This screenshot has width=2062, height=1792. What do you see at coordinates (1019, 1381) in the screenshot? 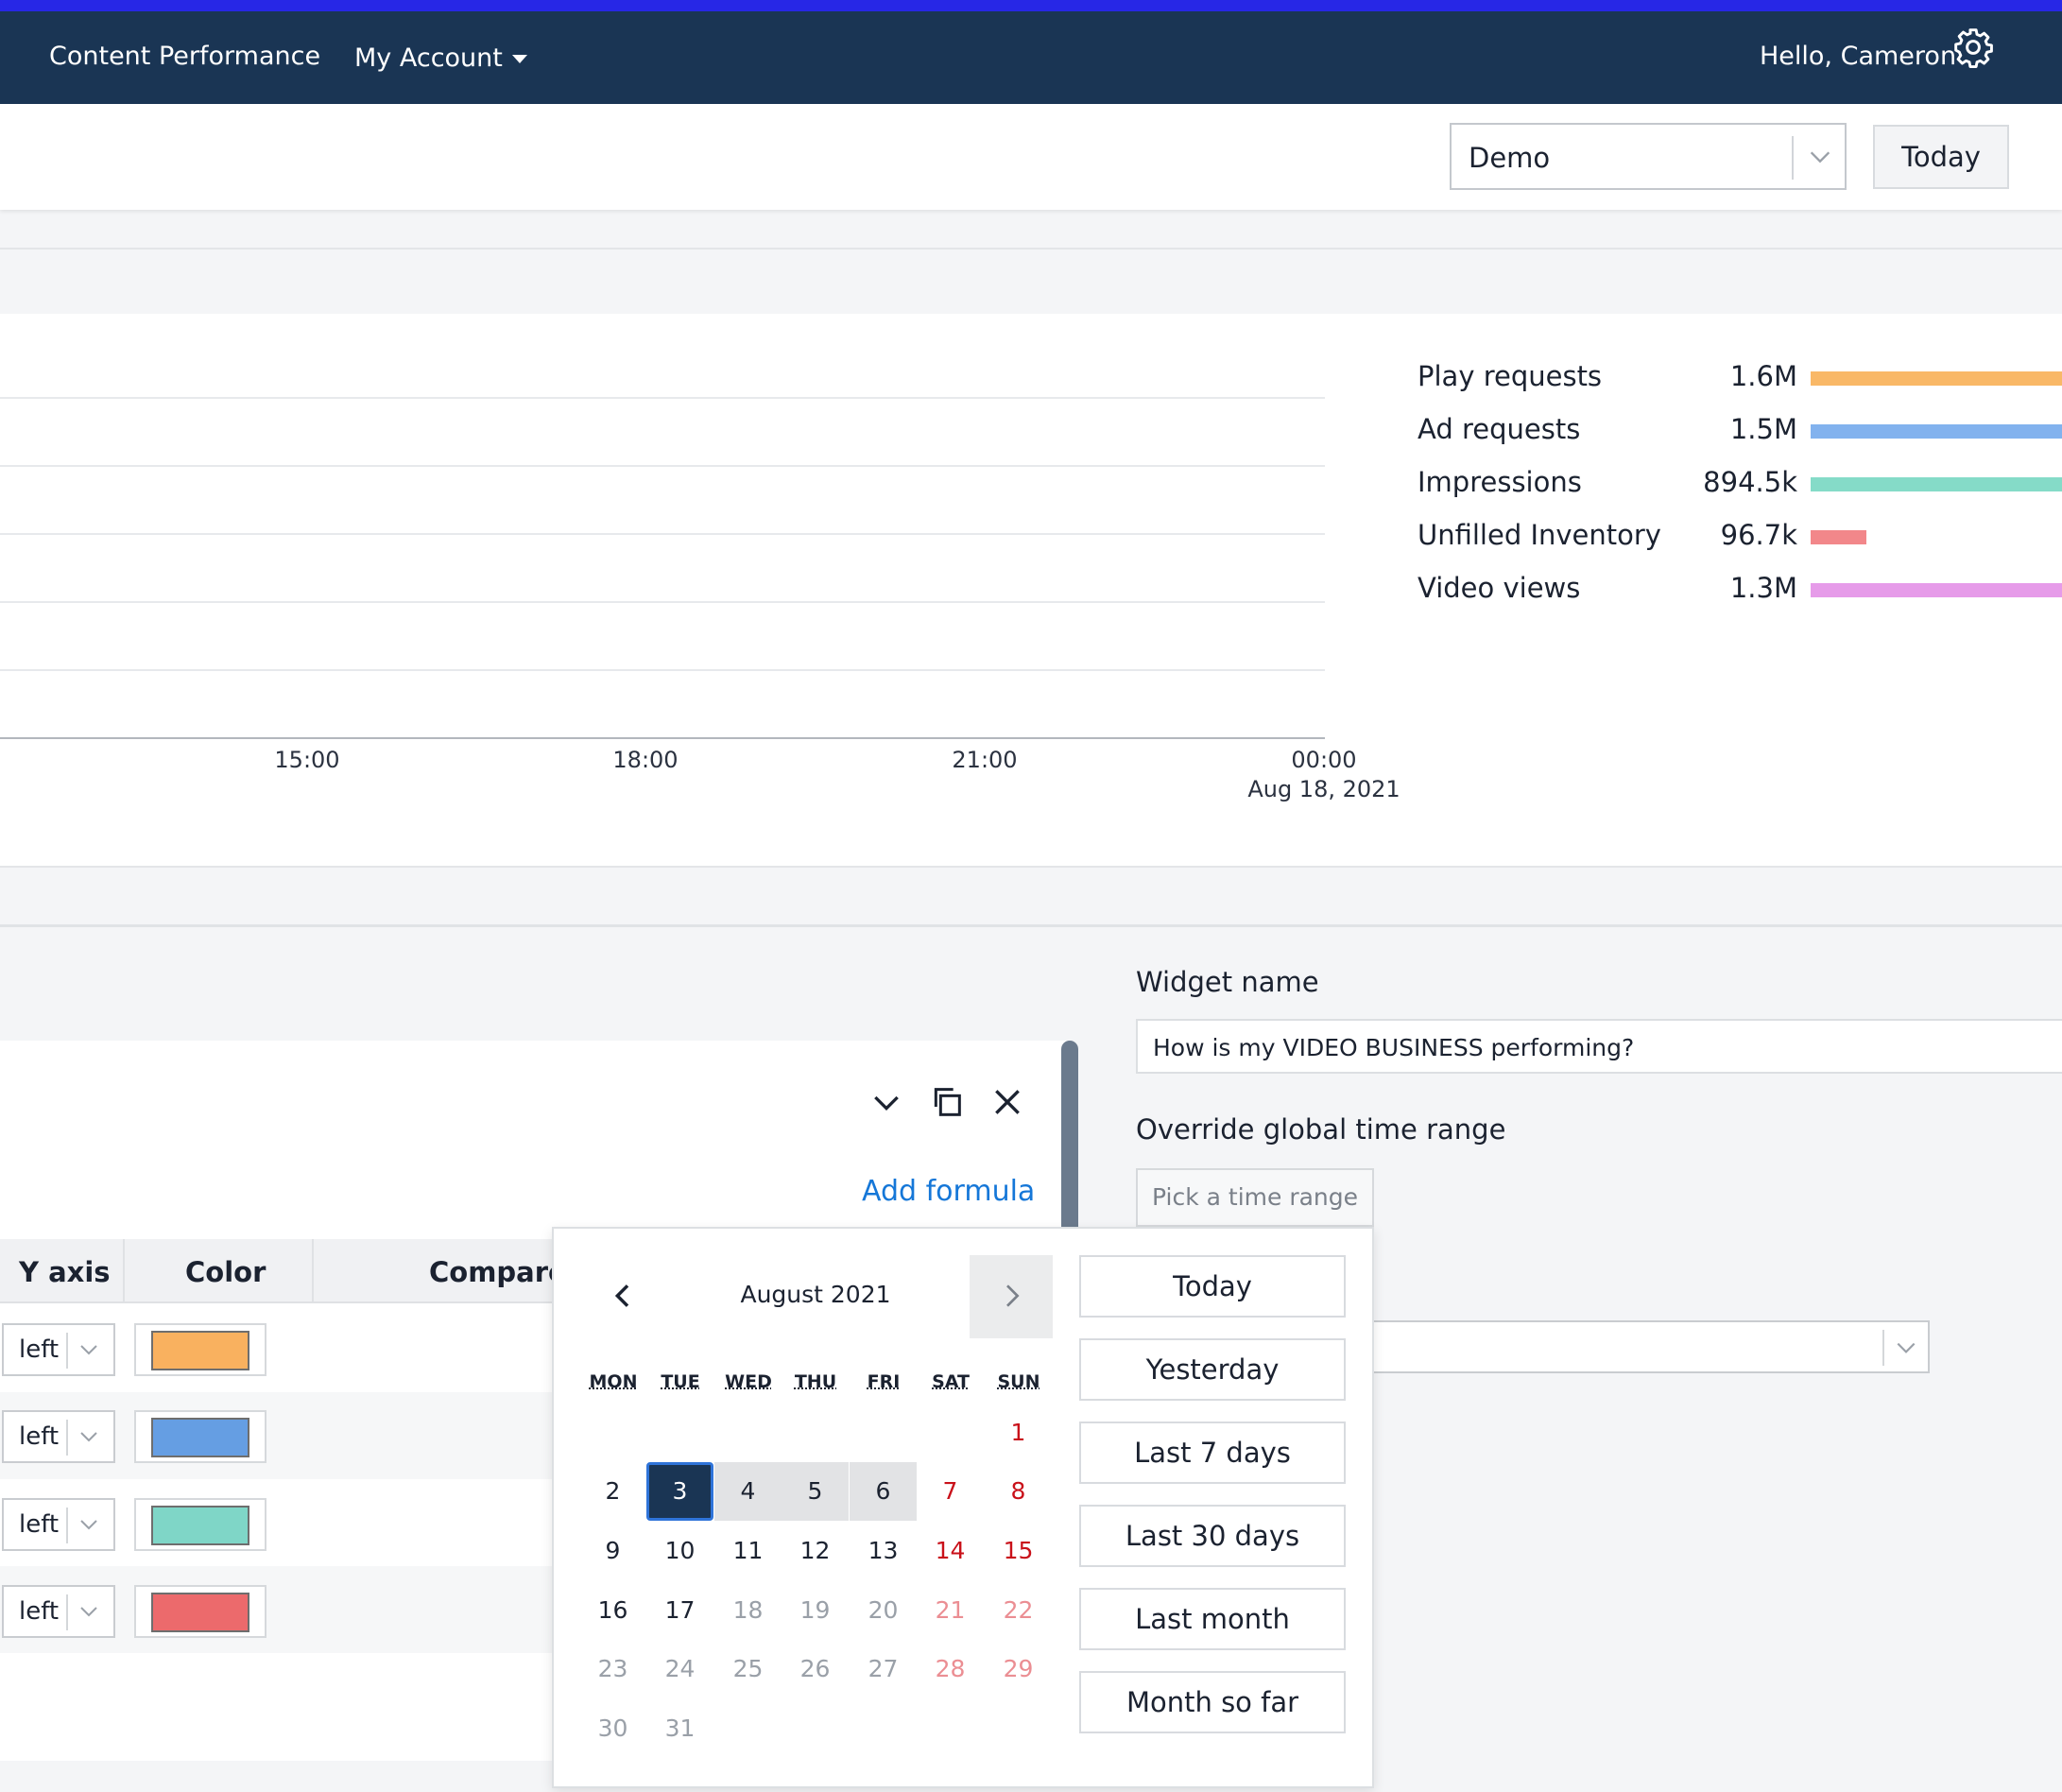
I see `weekday-label: SUN` at bounding box center [1019, 1381].